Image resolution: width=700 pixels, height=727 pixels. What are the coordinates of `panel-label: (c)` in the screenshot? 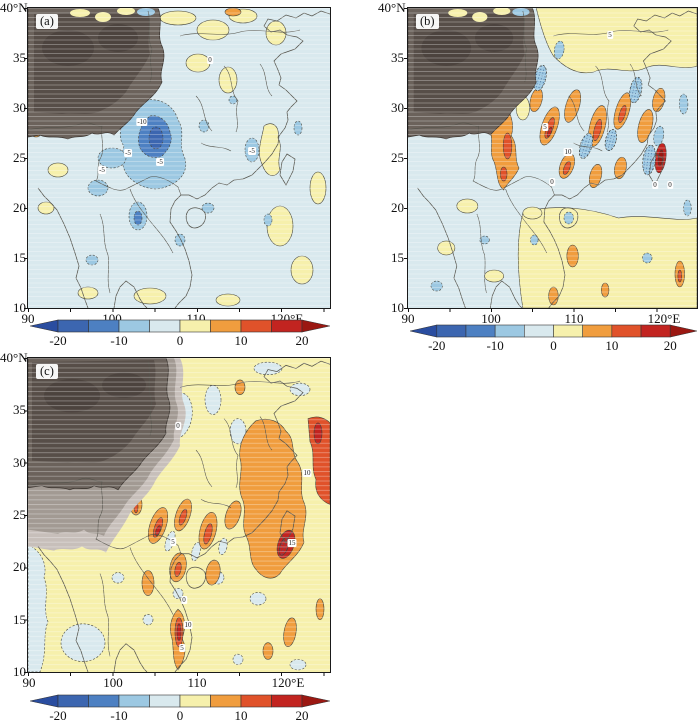 It's located at (47, 371).